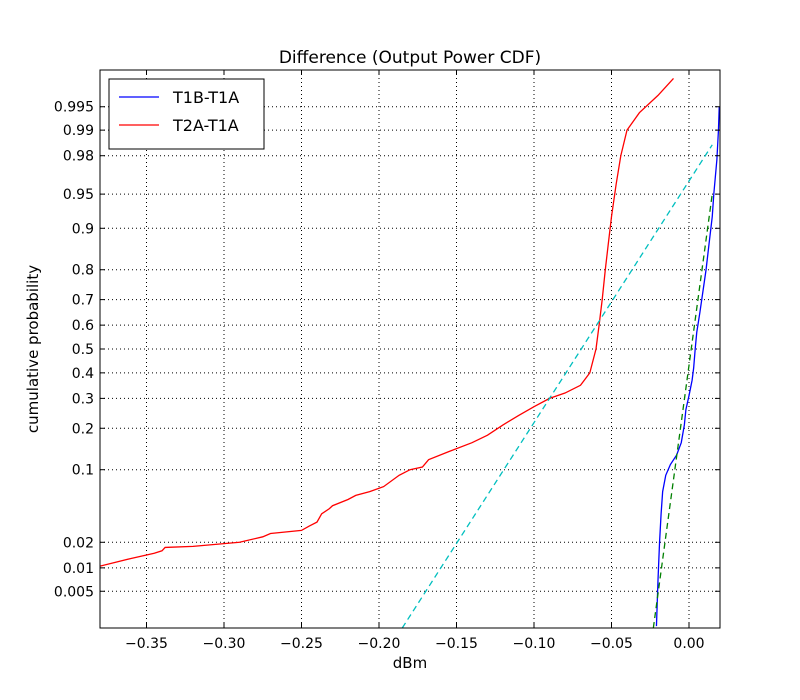 Image resolution: width=800 pixels, height=700 pixels. Describe the element at coordinates (301, 644) in the screenshot. I see `x-tick-label: −0.25` at that location.